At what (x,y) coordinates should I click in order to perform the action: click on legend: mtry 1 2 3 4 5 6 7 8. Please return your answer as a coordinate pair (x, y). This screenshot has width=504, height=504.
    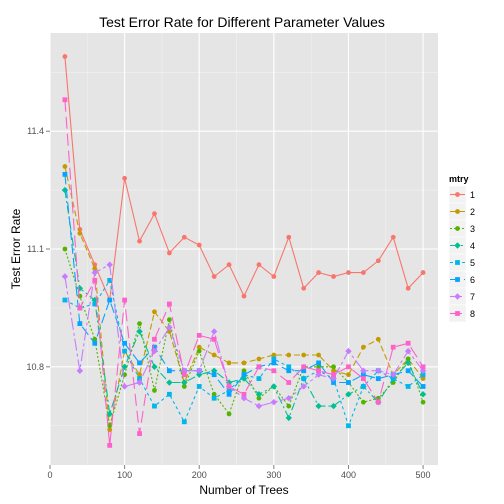
    Looking at the image, I should click on (461, 248).